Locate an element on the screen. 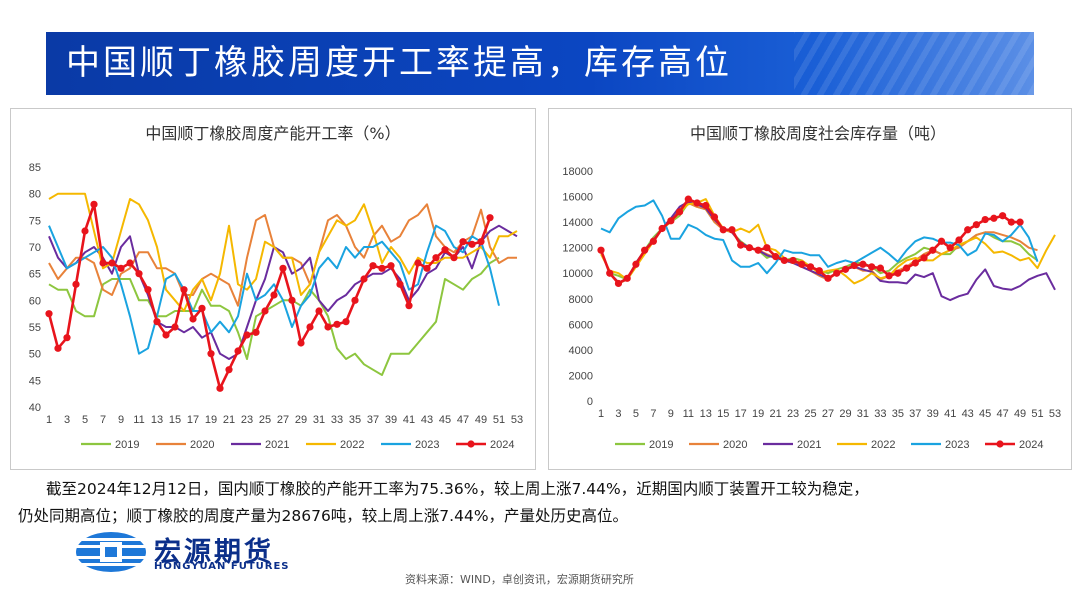 This screenshot has width=1080, height=608. x-tick-label: 5 is located at coordinates (85, 420).